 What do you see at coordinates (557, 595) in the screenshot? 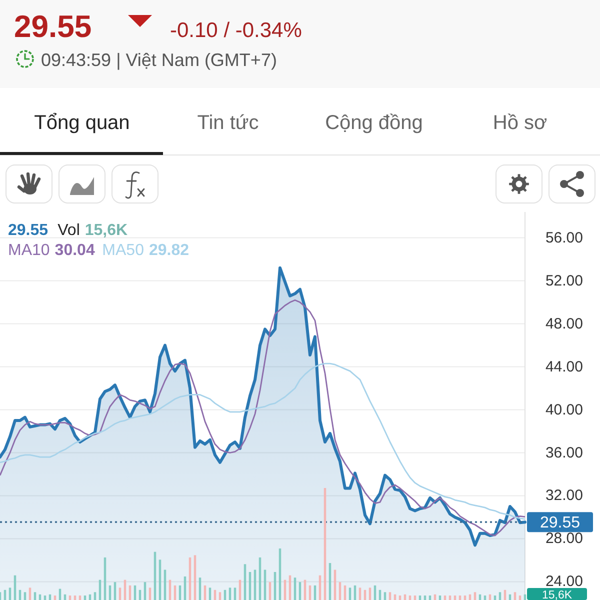
I see `text: 15,6K` at bounding box center [557, 595].